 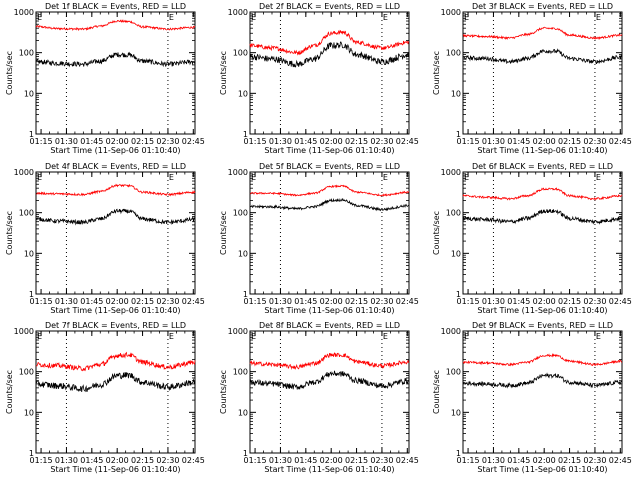 What do you see at coordinates (542, 6) in the screenshot?
I see `panel-title: Det 3f BLACK = Events, RED = LLD` at bounding box center [542, 6].